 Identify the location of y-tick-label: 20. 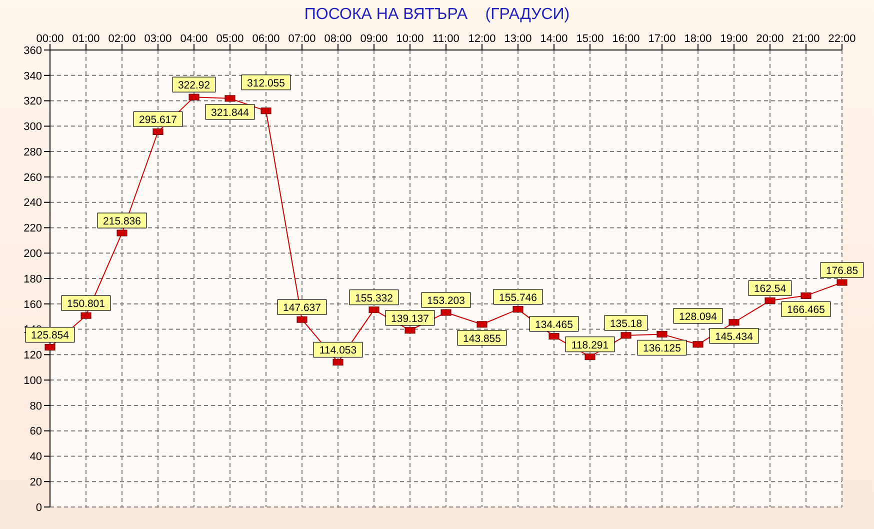
(36, 482).